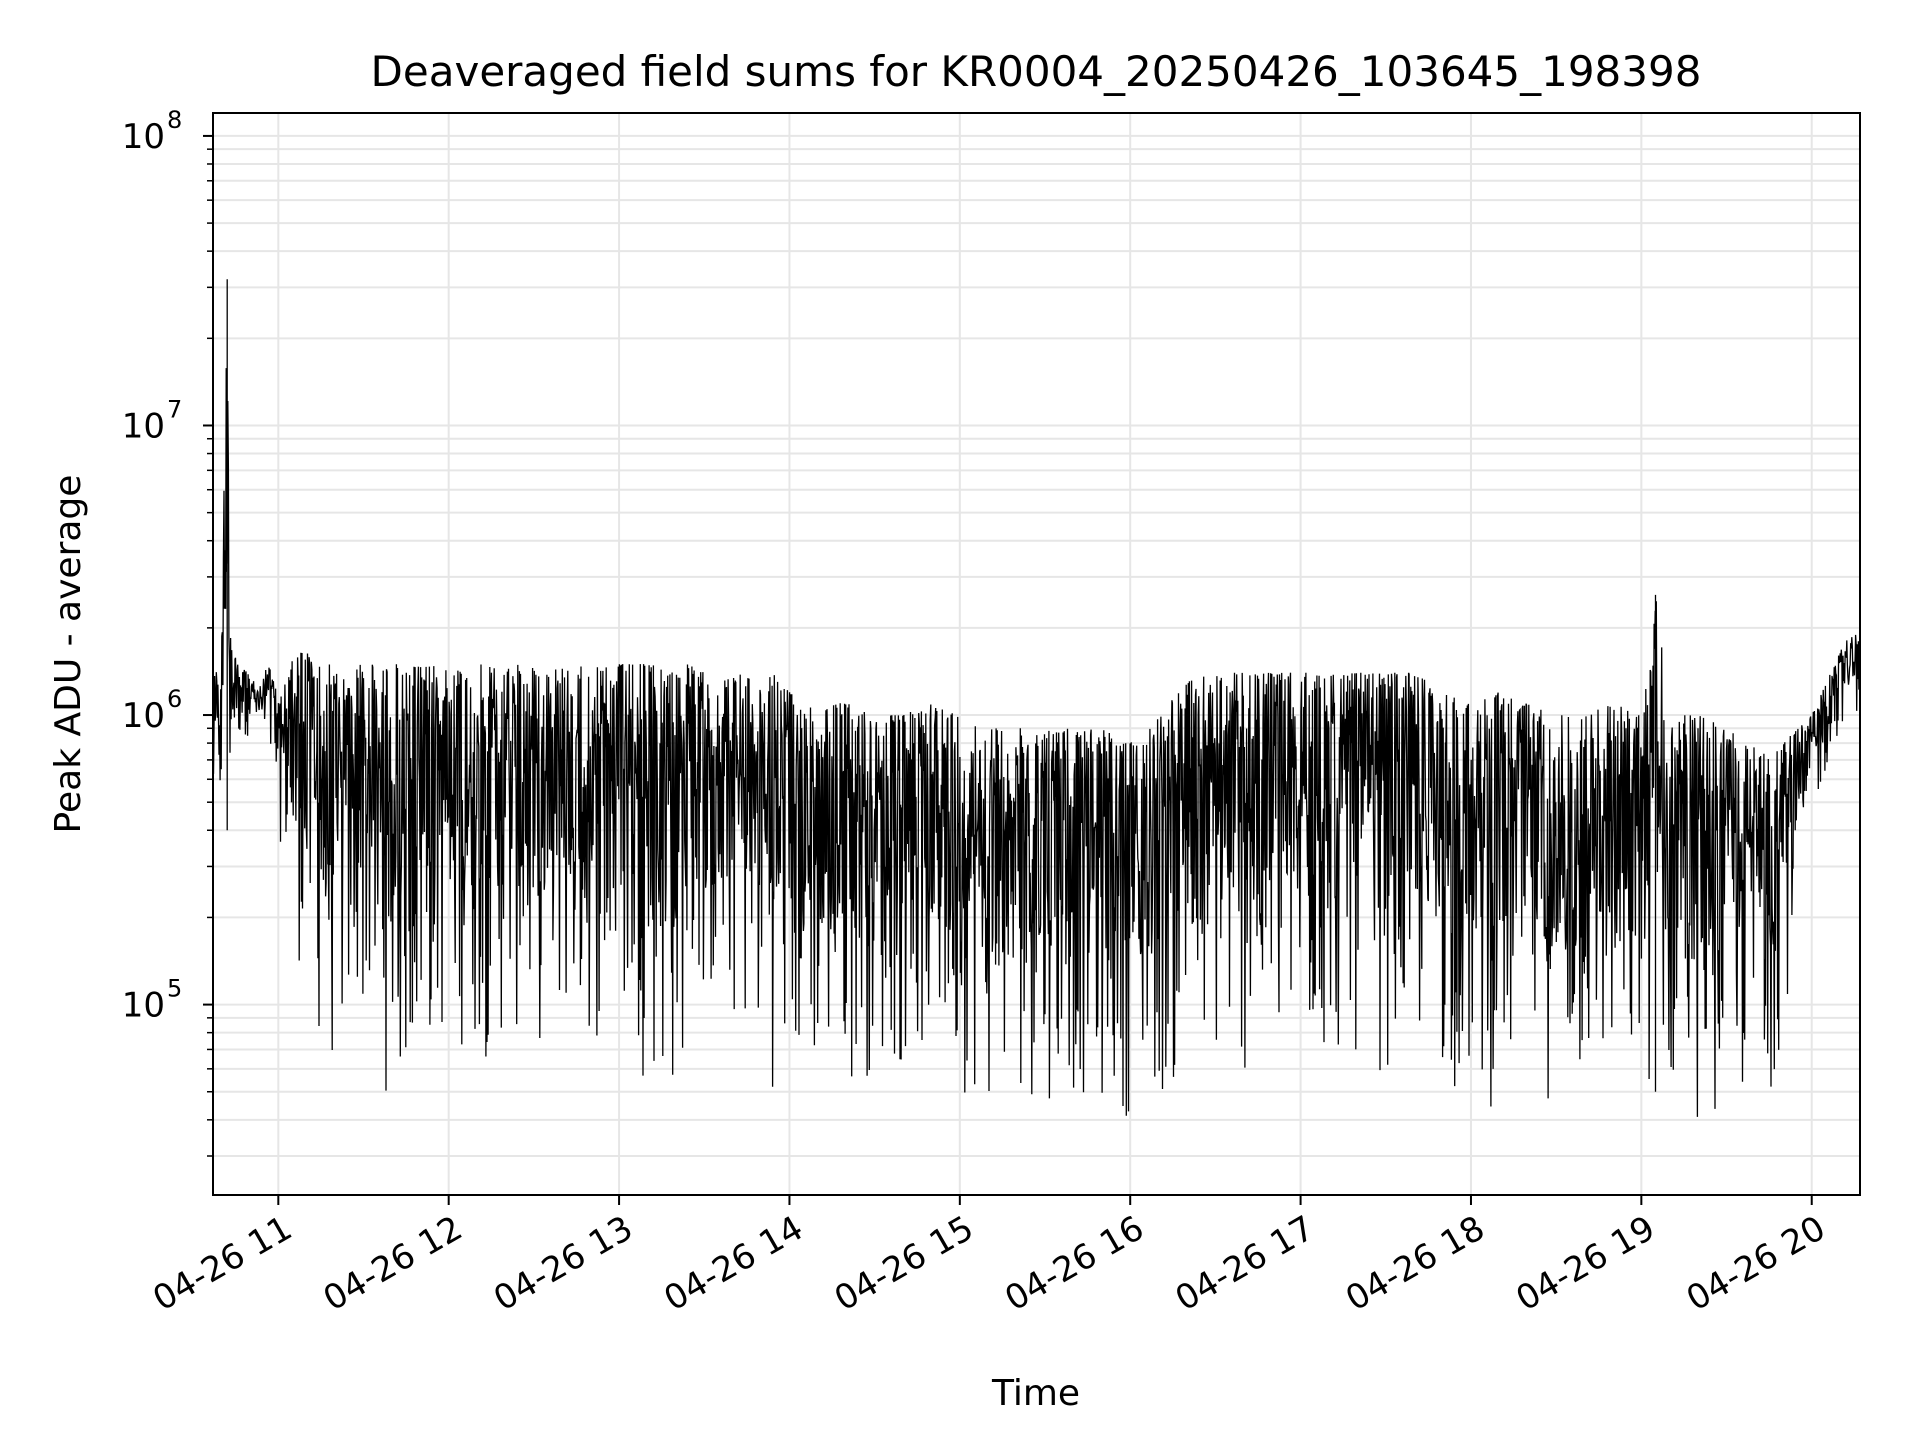 The height and width of the screenshot is (1440, 1920). Describe the element at coordinates (174, 409) in the screenshot. I see `y-tick-exponent: 7` at that location.